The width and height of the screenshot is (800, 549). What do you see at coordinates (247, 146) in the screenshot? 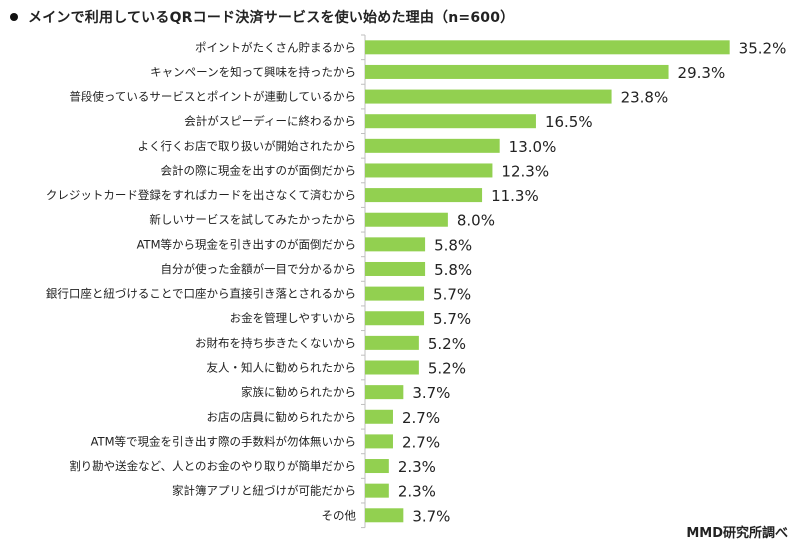
I see `category-label: よく行くお店で取り扱いが開始されたから` at bounding box center [247, 146].